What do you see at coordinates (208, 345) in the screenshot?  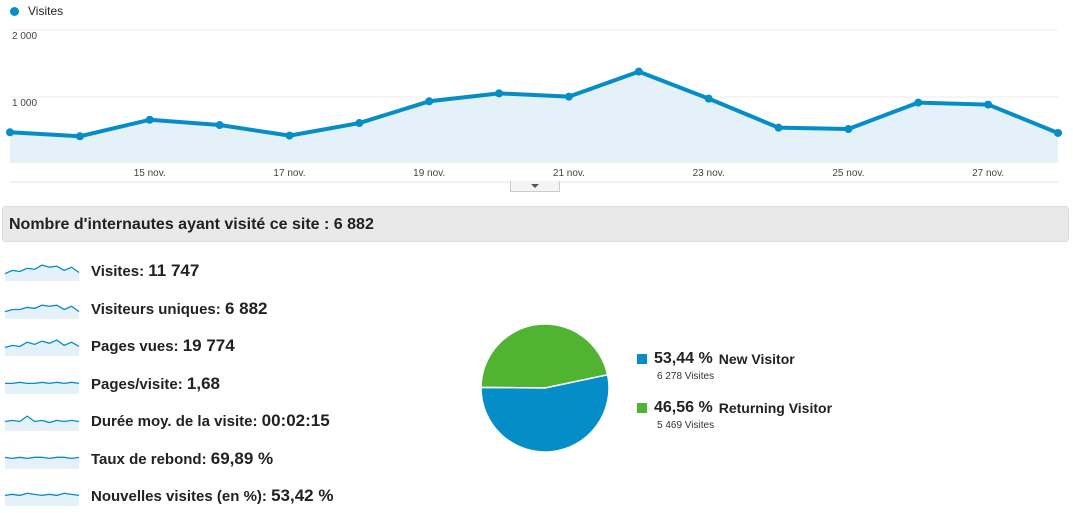 I see `metric-value: 19 774` at bounding box center [208, 345].